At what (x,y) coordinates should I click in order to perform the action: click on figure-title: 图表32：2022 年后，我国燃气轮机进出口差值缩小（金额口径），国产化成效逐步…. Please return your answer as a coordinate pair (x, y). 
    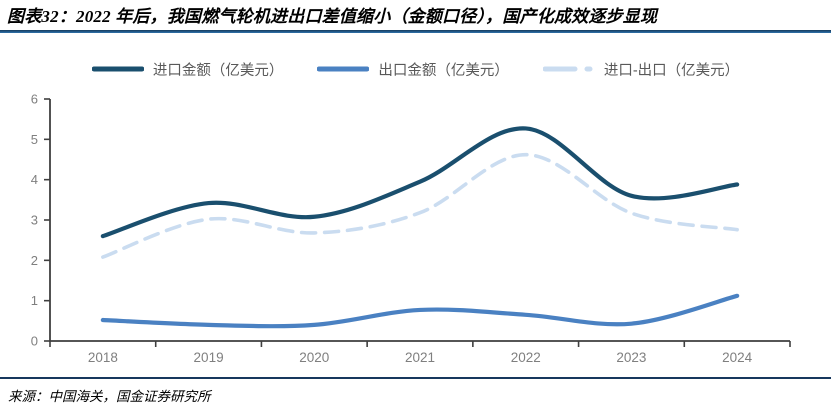
    Looking at the image, I should click on (332, 16).